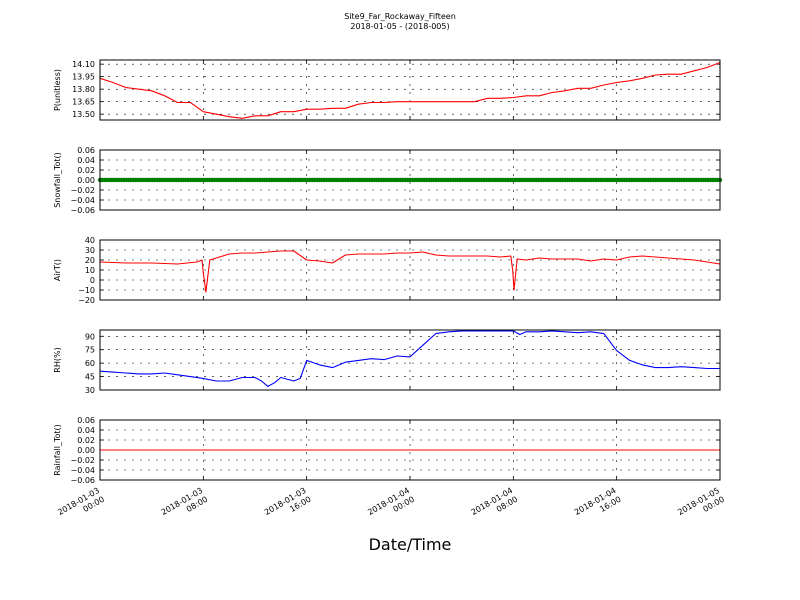 The image size is (800, 600). I want to click on y-tick-label: 14.10, so click(83, 64).